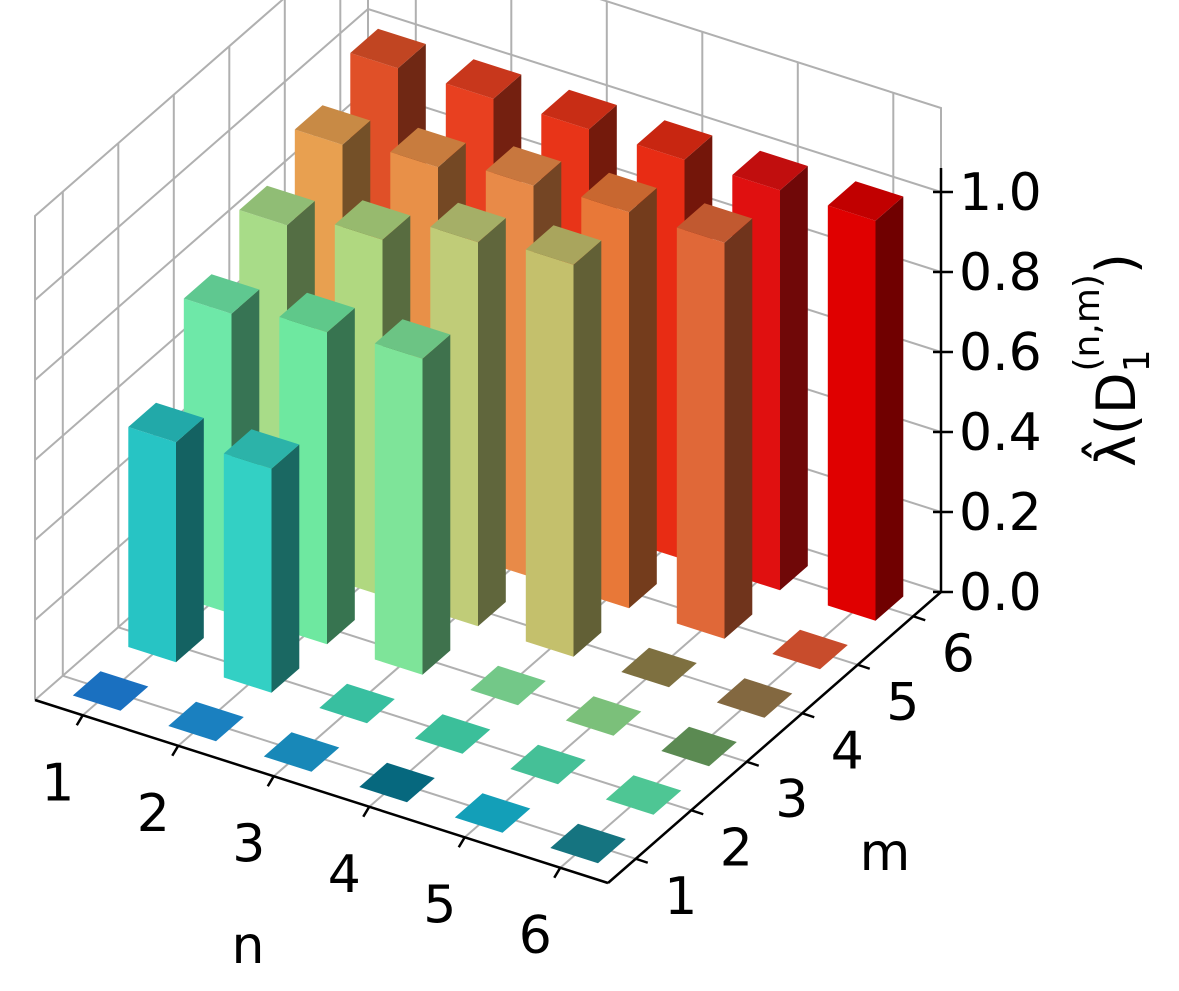  Describe the element at coordinates (958, 654) in the screenshot. I see `y-tick-label: 6` at that location.